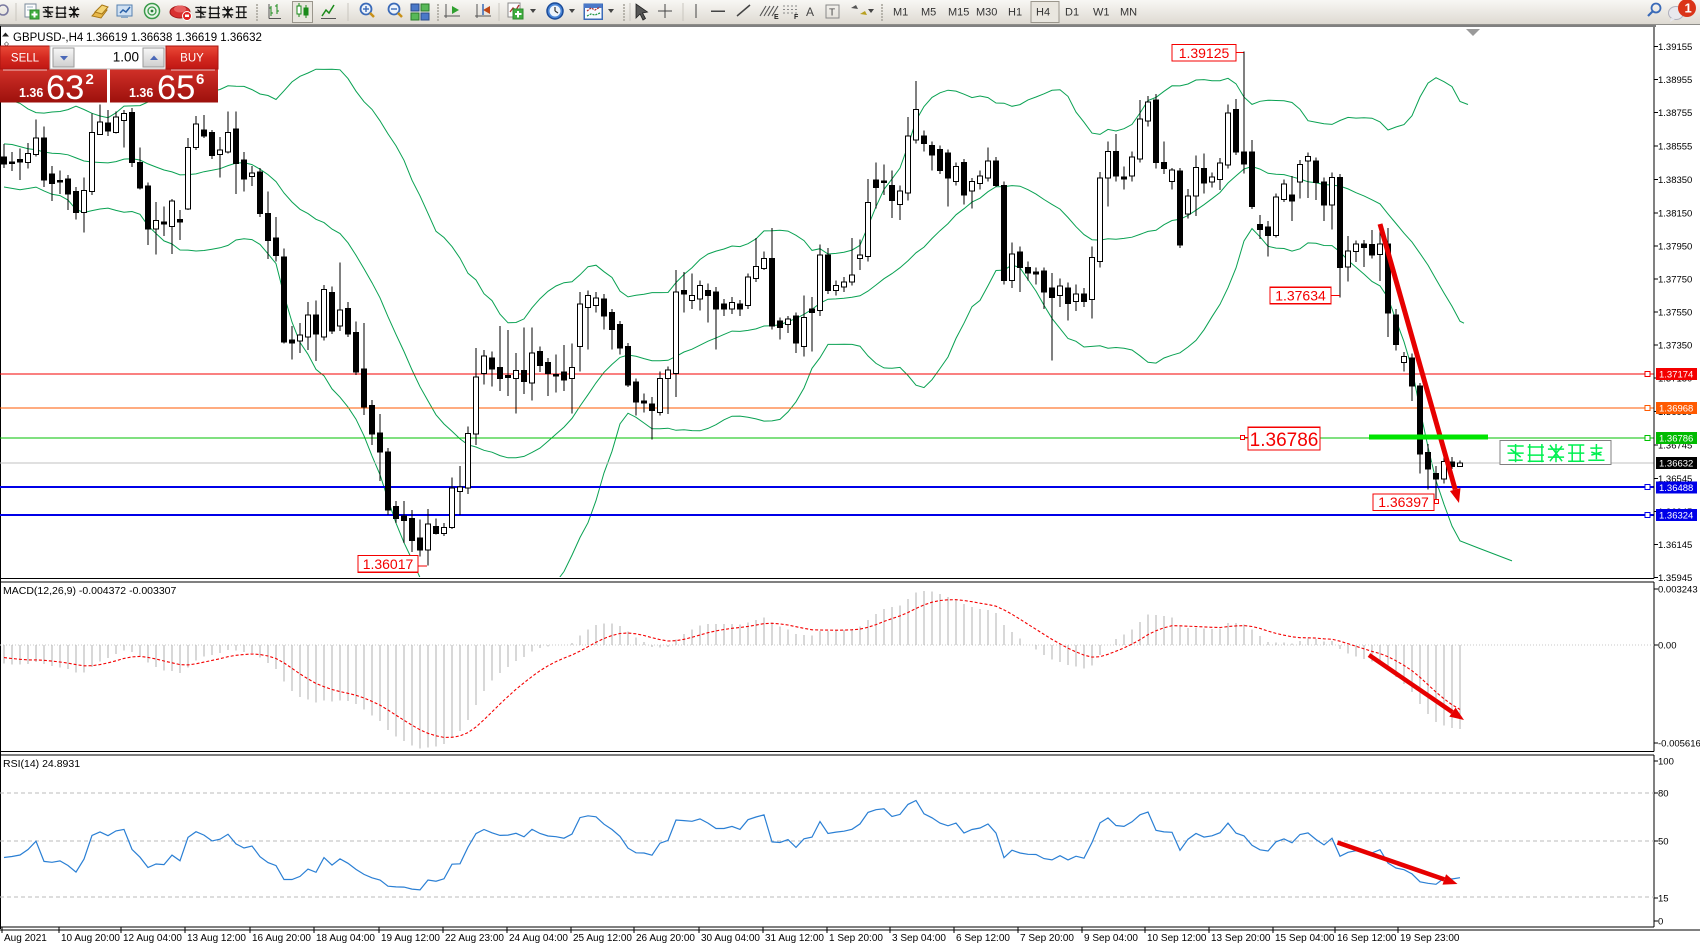  I want to click on svg-text: 9 Sep 04:00, so click(1111, 938).